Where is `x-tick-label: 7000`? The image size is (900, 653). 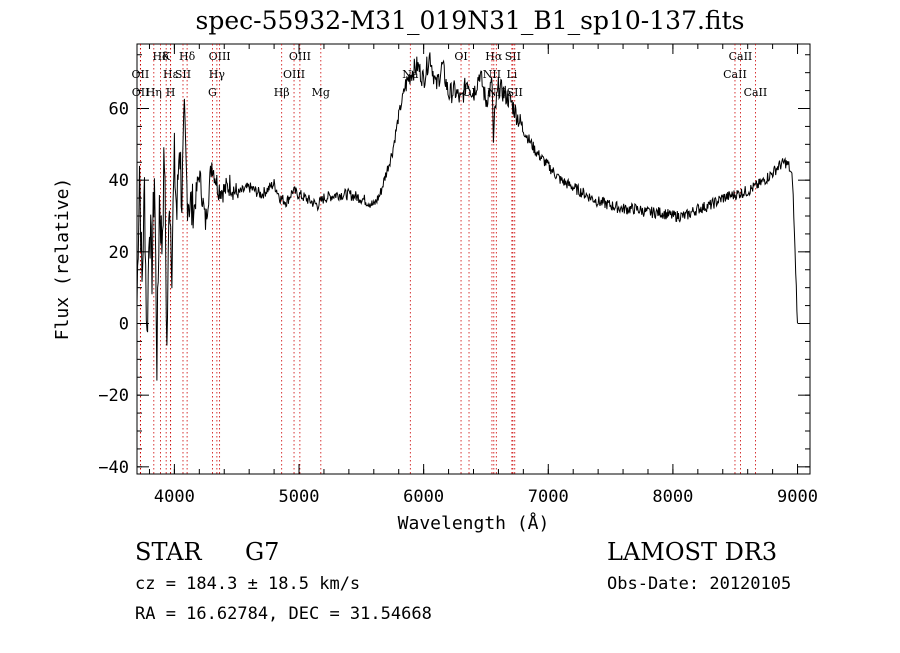 x-tick-label: 7000 is located at coordinates (548, 497).